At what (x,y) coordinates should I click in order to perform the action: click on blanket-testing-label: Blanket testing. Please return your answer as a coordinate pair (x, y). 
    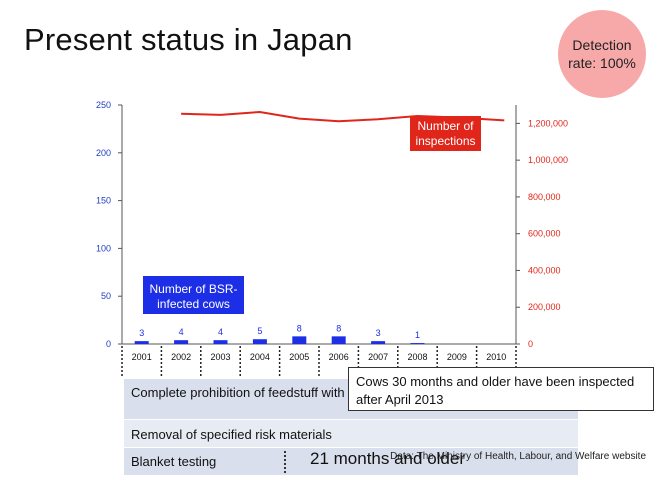
    Looking at the image, I should click on (174, 461).